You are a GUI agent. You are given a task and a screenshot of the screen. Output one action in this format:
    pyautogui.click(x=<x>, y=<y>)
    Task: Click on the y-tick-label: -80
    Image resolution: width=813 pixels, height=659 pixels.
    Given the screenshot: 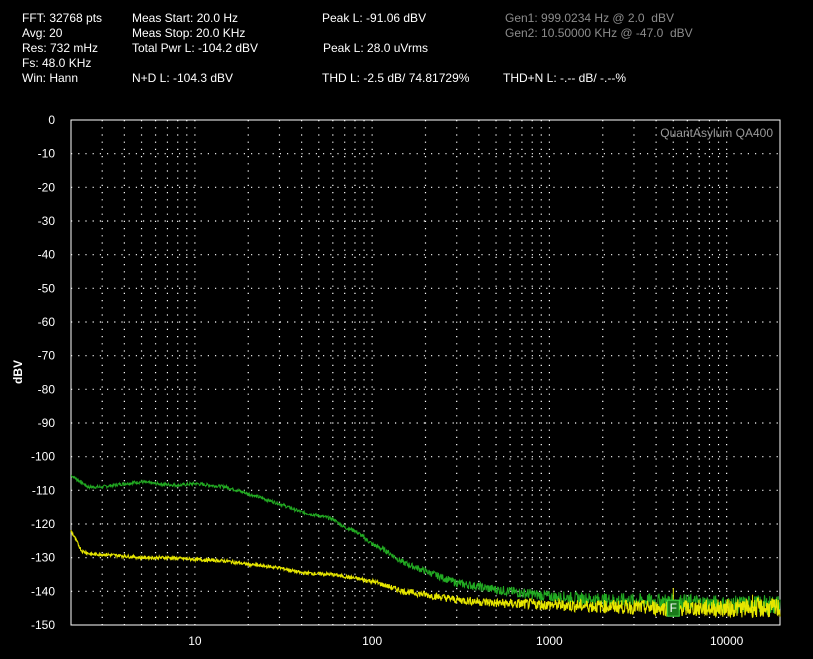 What is the action you would take?
    pyautogui.click(x=47, y=389)
    